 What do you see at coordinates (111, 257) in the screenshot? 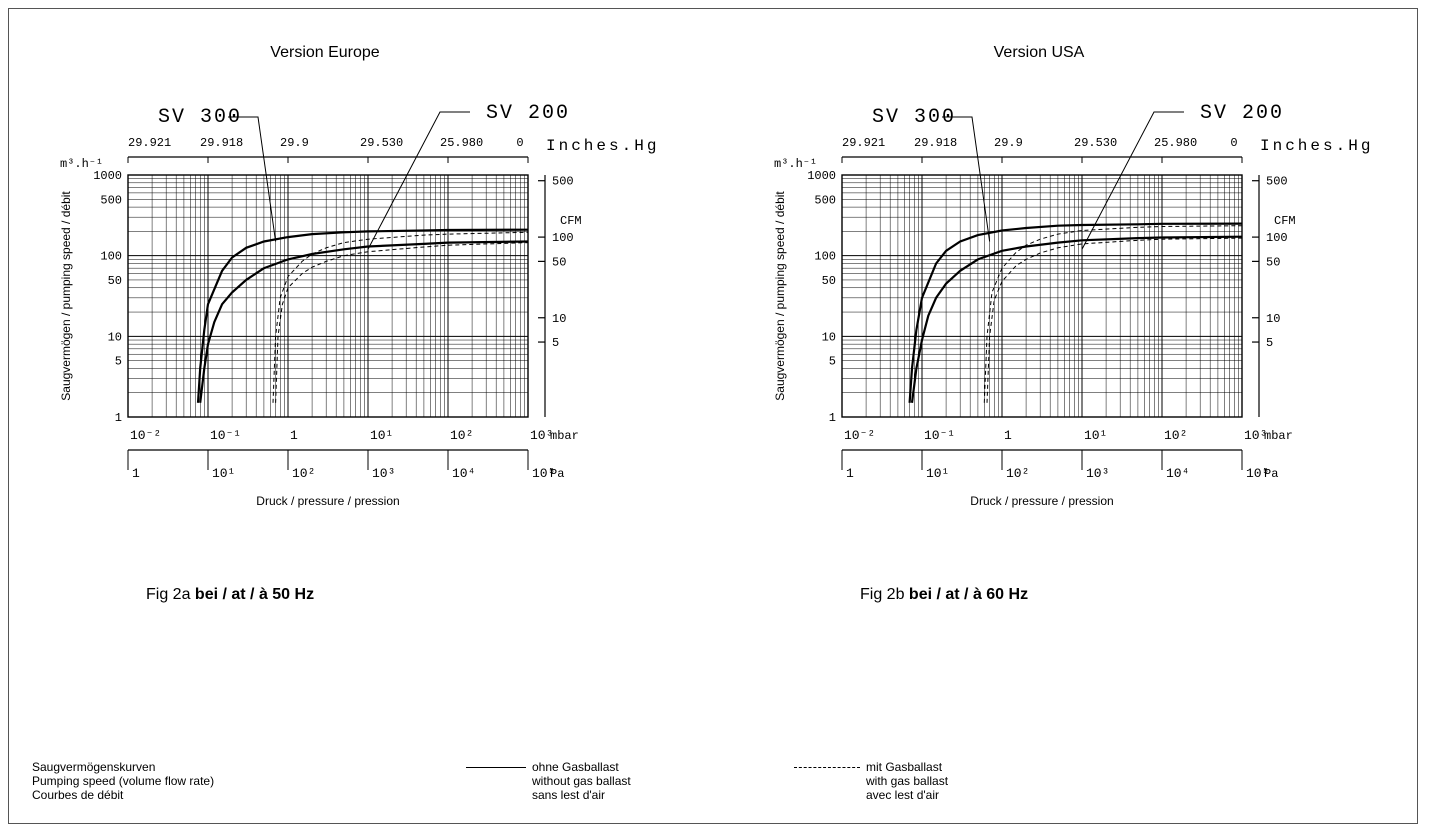
I see `y-tick-label: 100` at bounding box center [111, 257].